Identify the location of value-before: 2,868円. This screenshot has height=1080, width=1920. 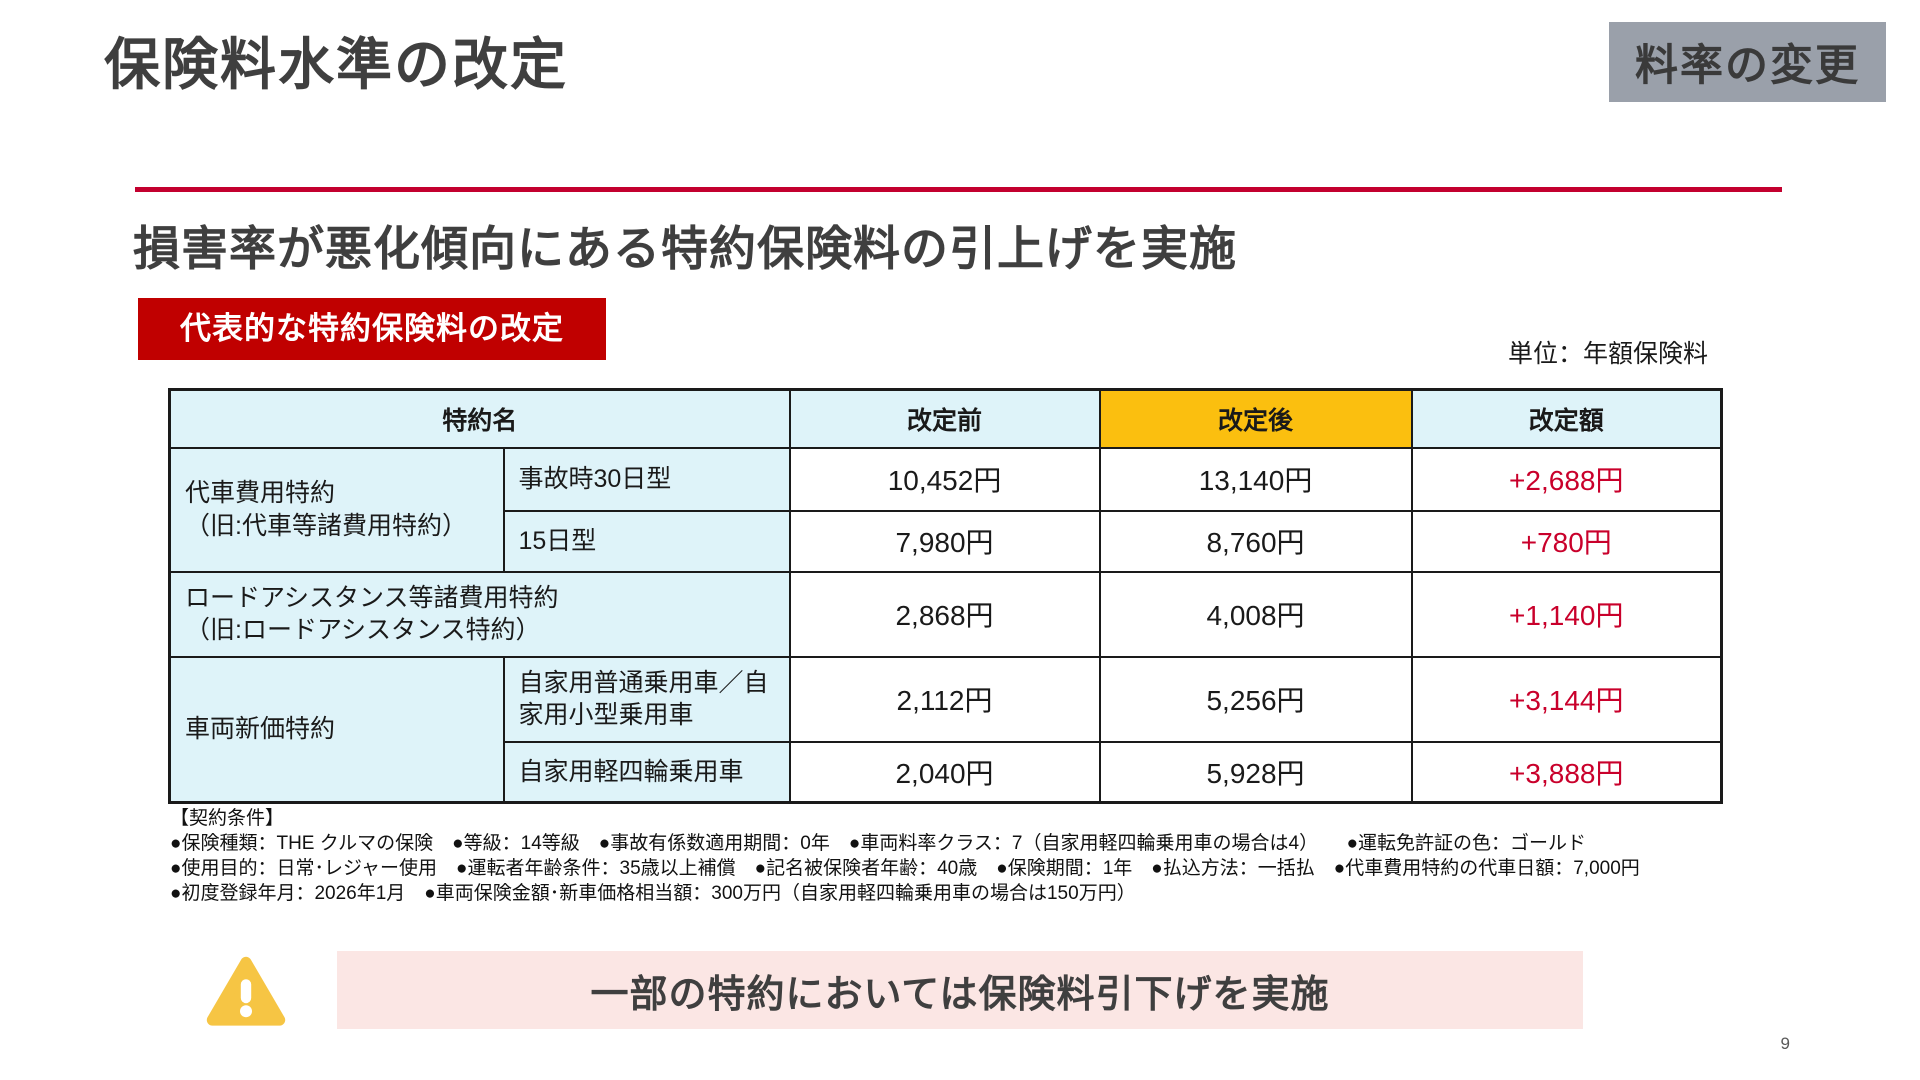
(944, 614).